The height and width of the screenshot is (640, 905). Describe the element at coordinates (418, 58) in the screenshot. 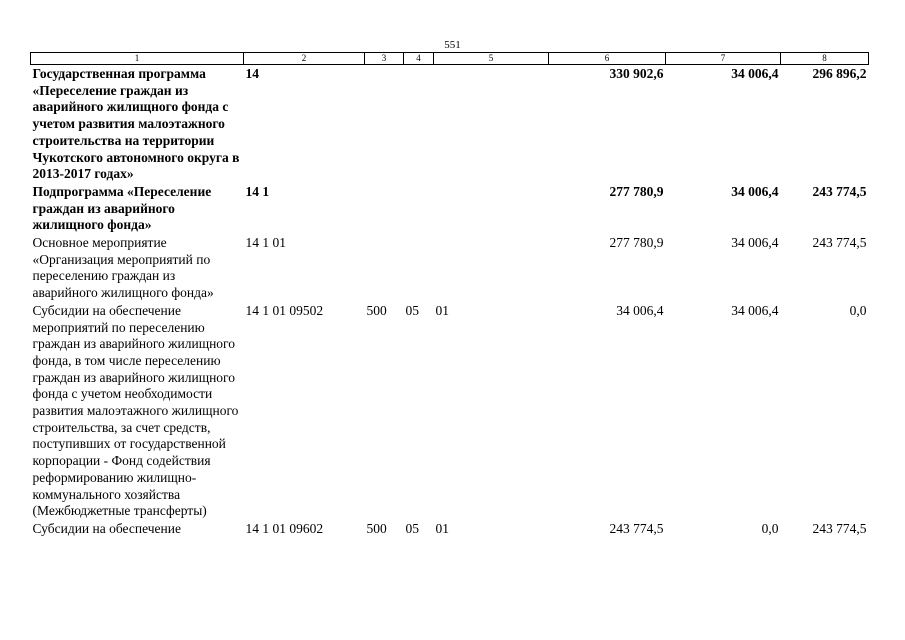

I see `header-cell: 4` at that location.